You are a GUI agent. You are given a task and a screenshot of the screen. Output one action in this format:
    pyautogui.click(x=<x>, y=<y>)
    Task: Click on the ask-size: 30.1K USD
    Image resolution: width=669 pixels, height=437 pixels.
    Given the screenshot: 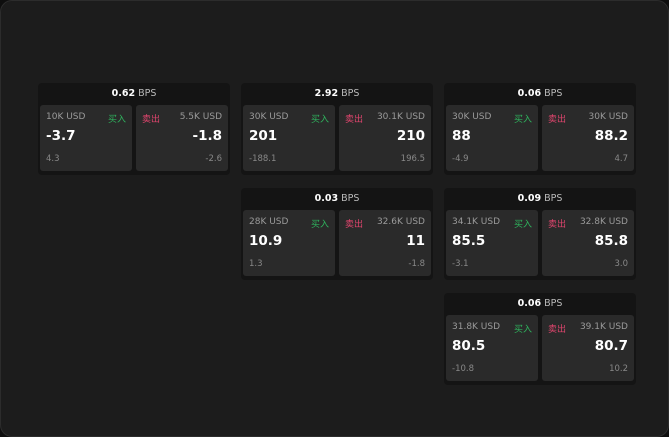 What is the action you would take?
    pyautogui.click(x=400, y=117)
    